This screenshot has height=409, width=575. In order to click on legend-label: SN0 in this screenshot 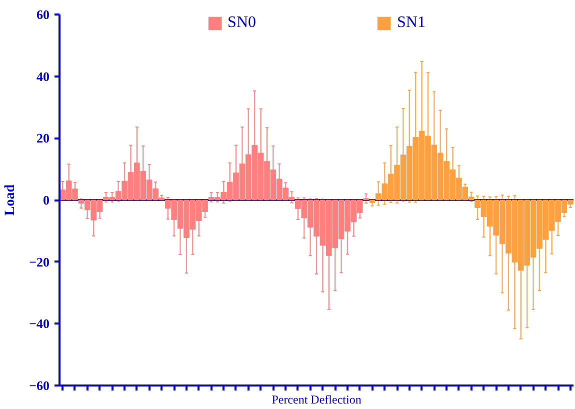, I will do `click(242, 23)`.